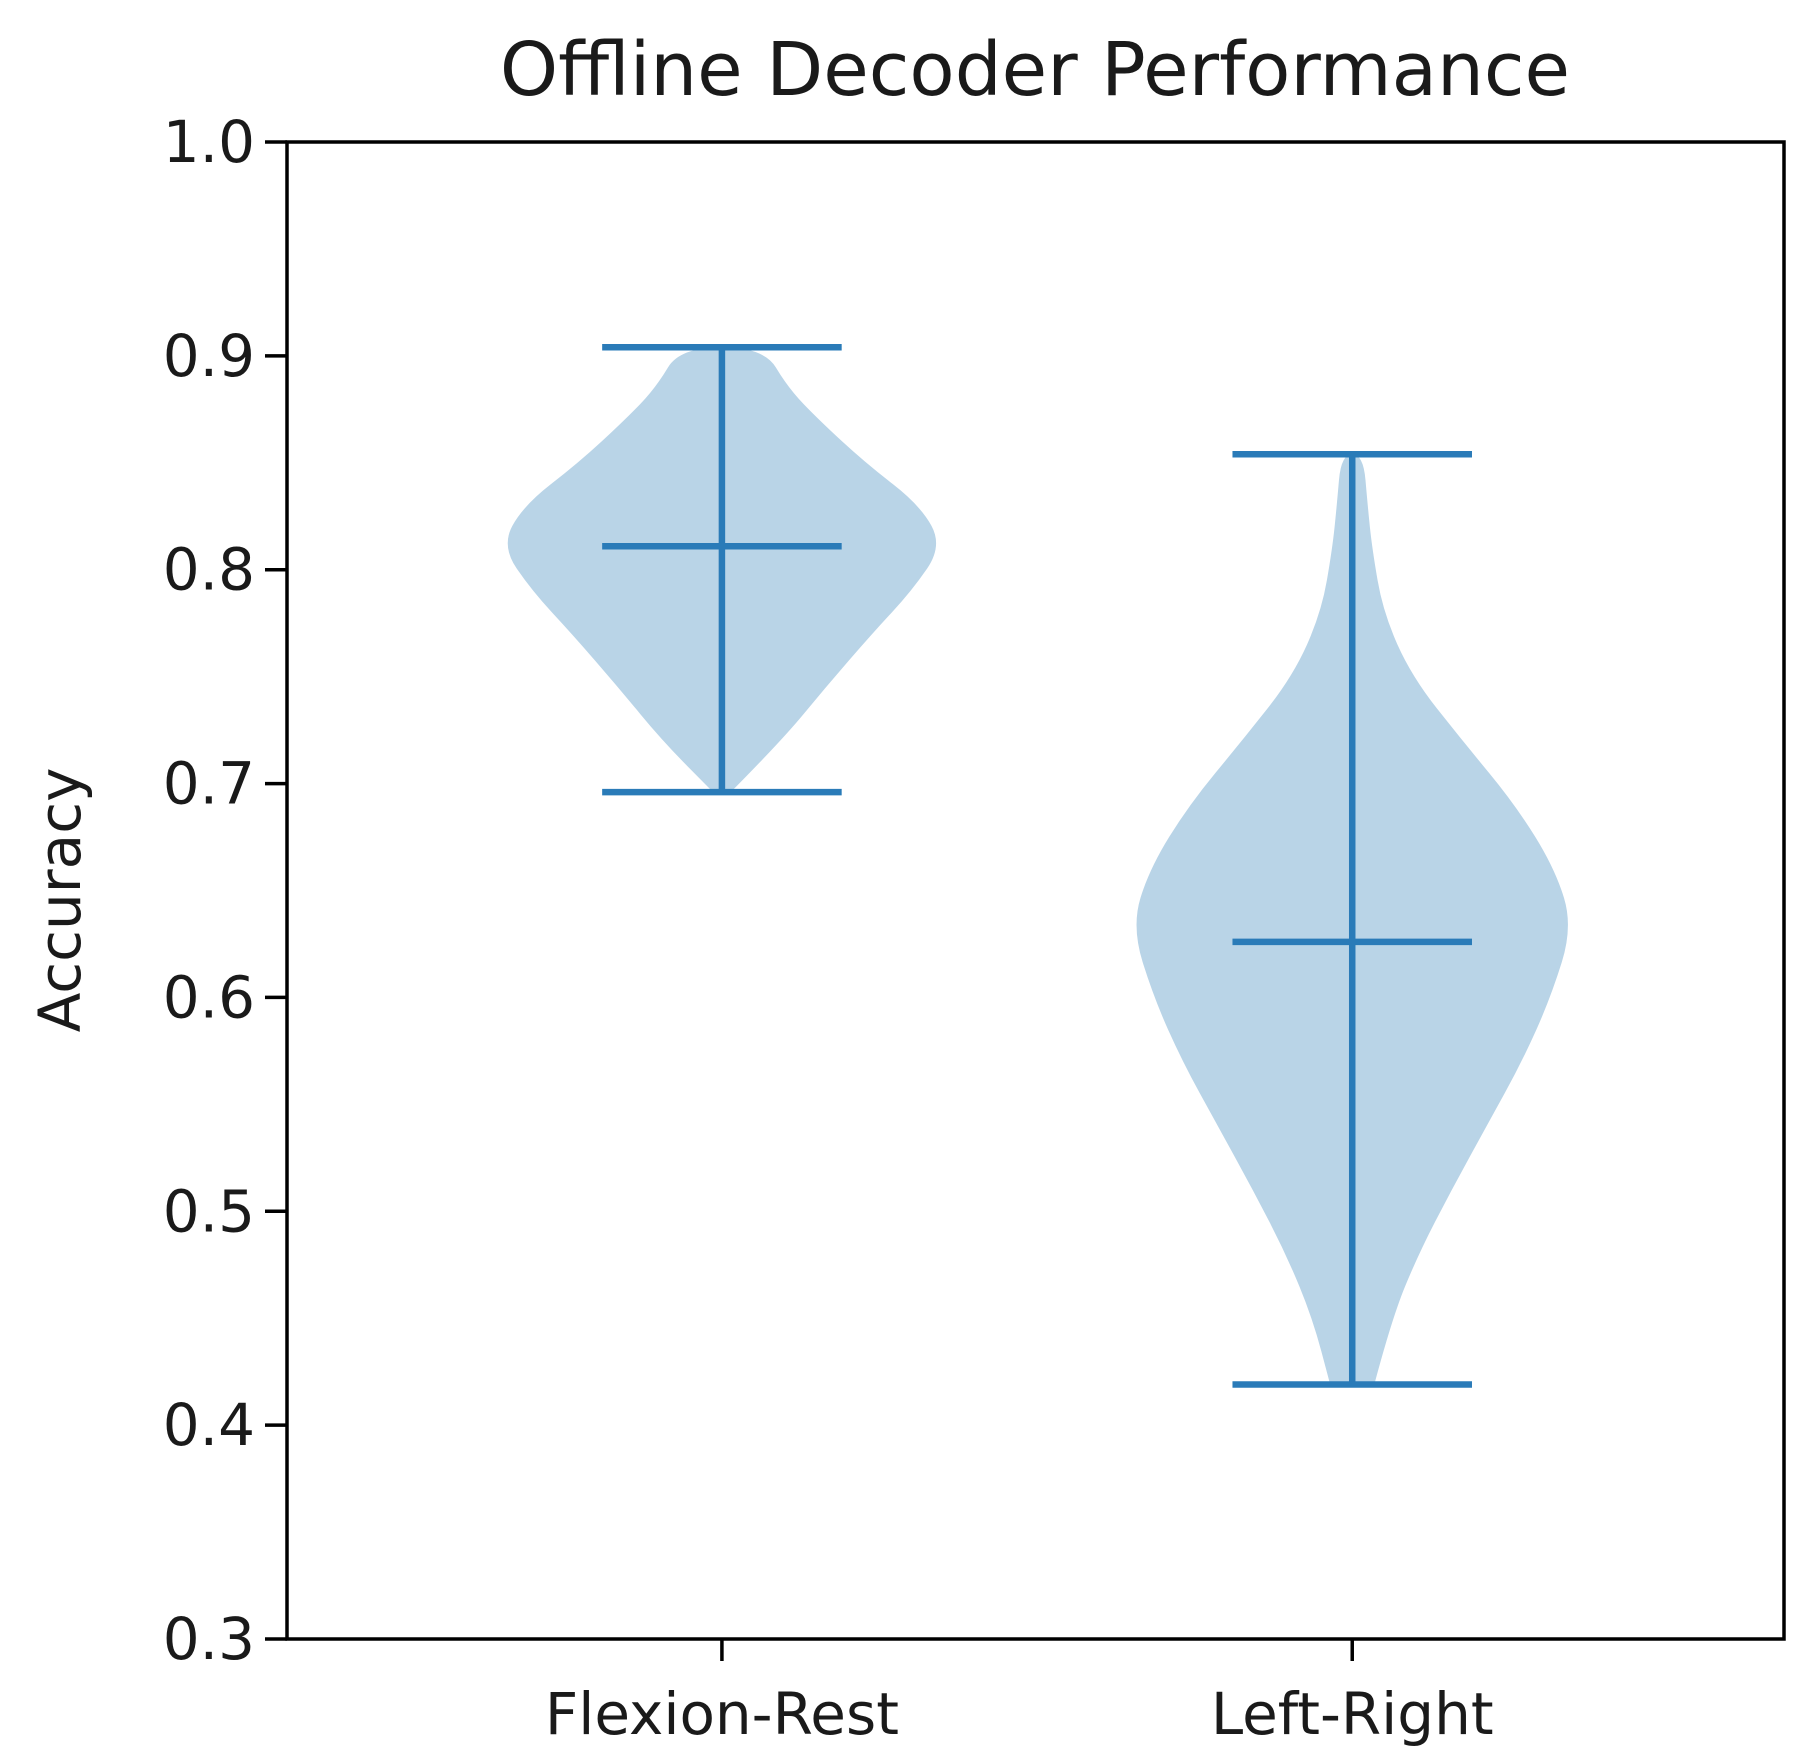 This screenshot has height=1761, width=1814. I want to click on y-tick-label: 0.8, so click(209, 570).